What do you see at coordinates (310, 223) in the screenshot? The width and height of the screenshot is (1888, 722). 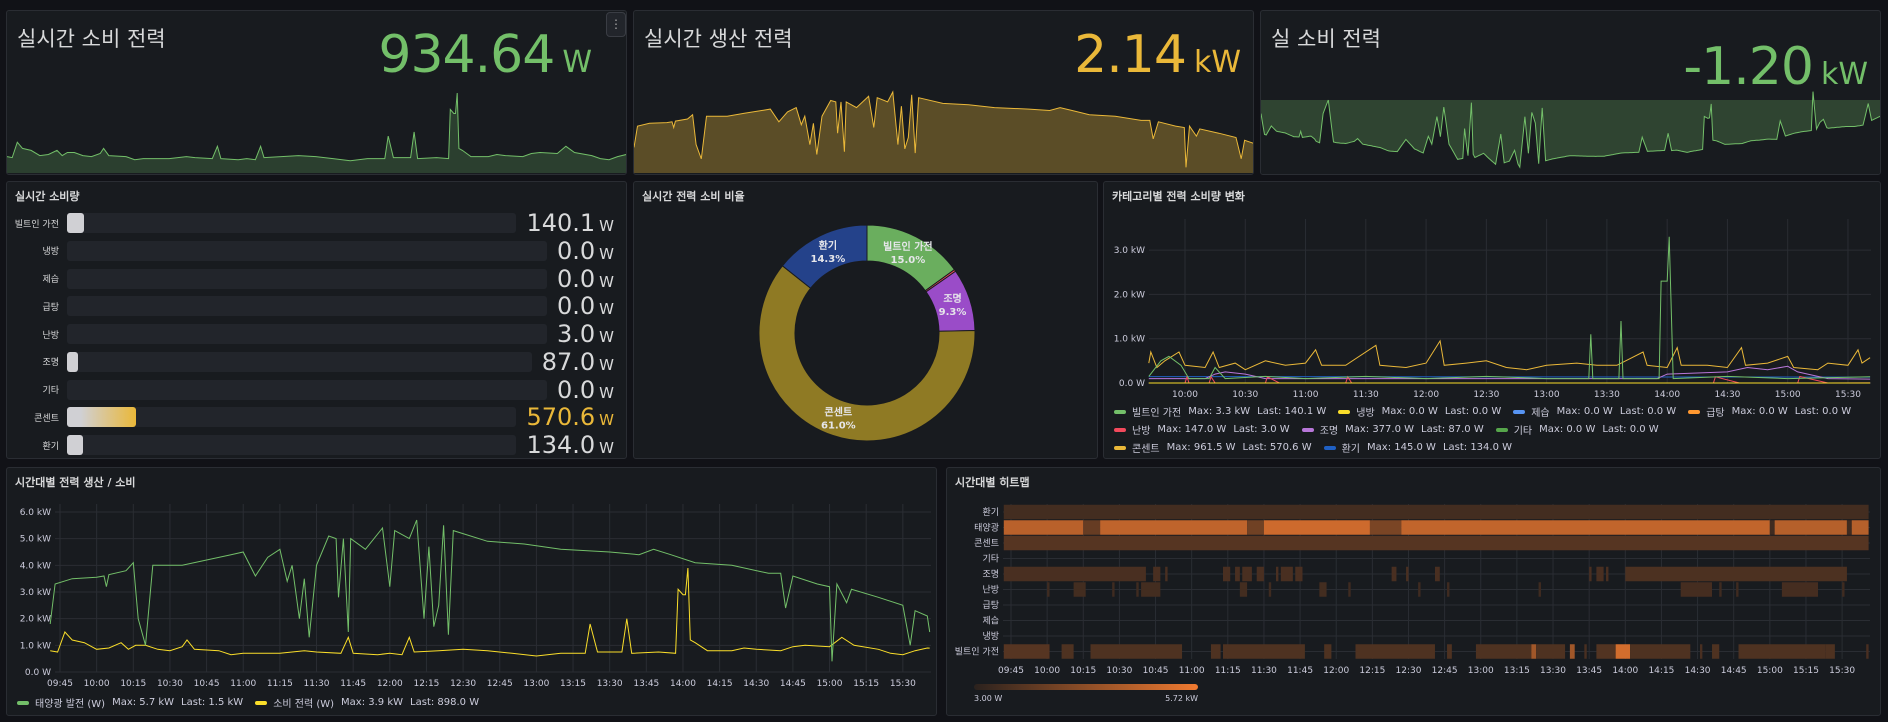 I see `gauge-row: 빌트인 가전 140.1 W` at bounding box center [310, 223].